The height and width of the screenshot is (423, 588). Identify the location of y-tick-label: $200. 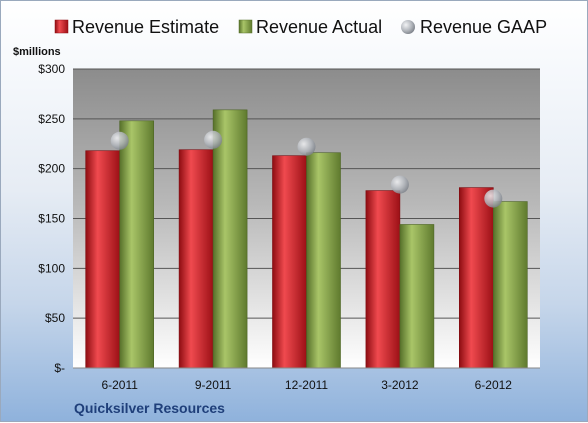
(51, 169).